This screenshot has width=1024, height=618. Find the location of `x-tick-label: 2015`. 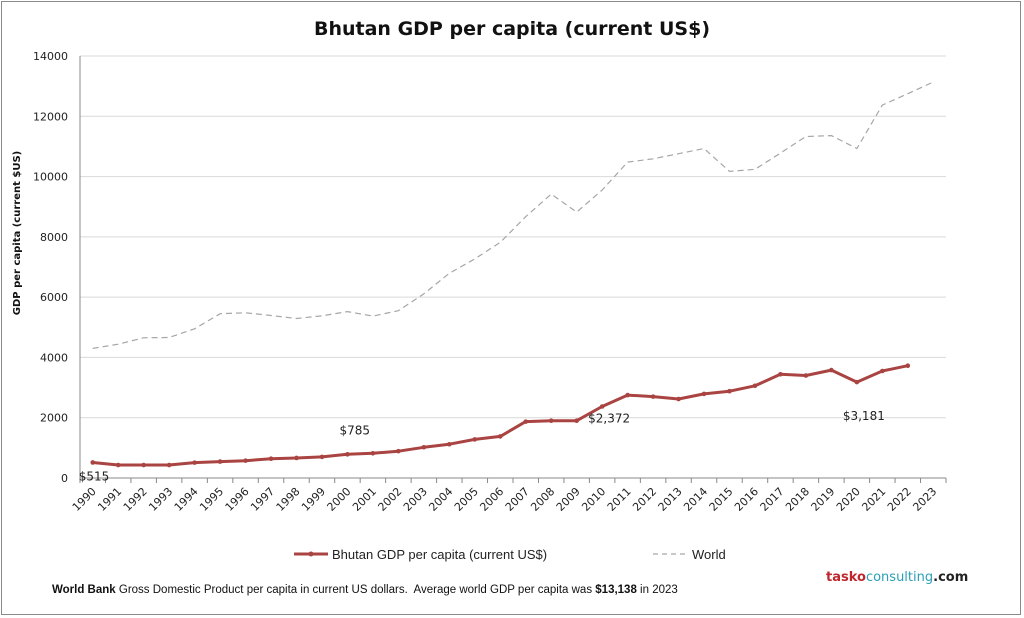

x-tick-label: 2015 is located at coordinates (721, 499).